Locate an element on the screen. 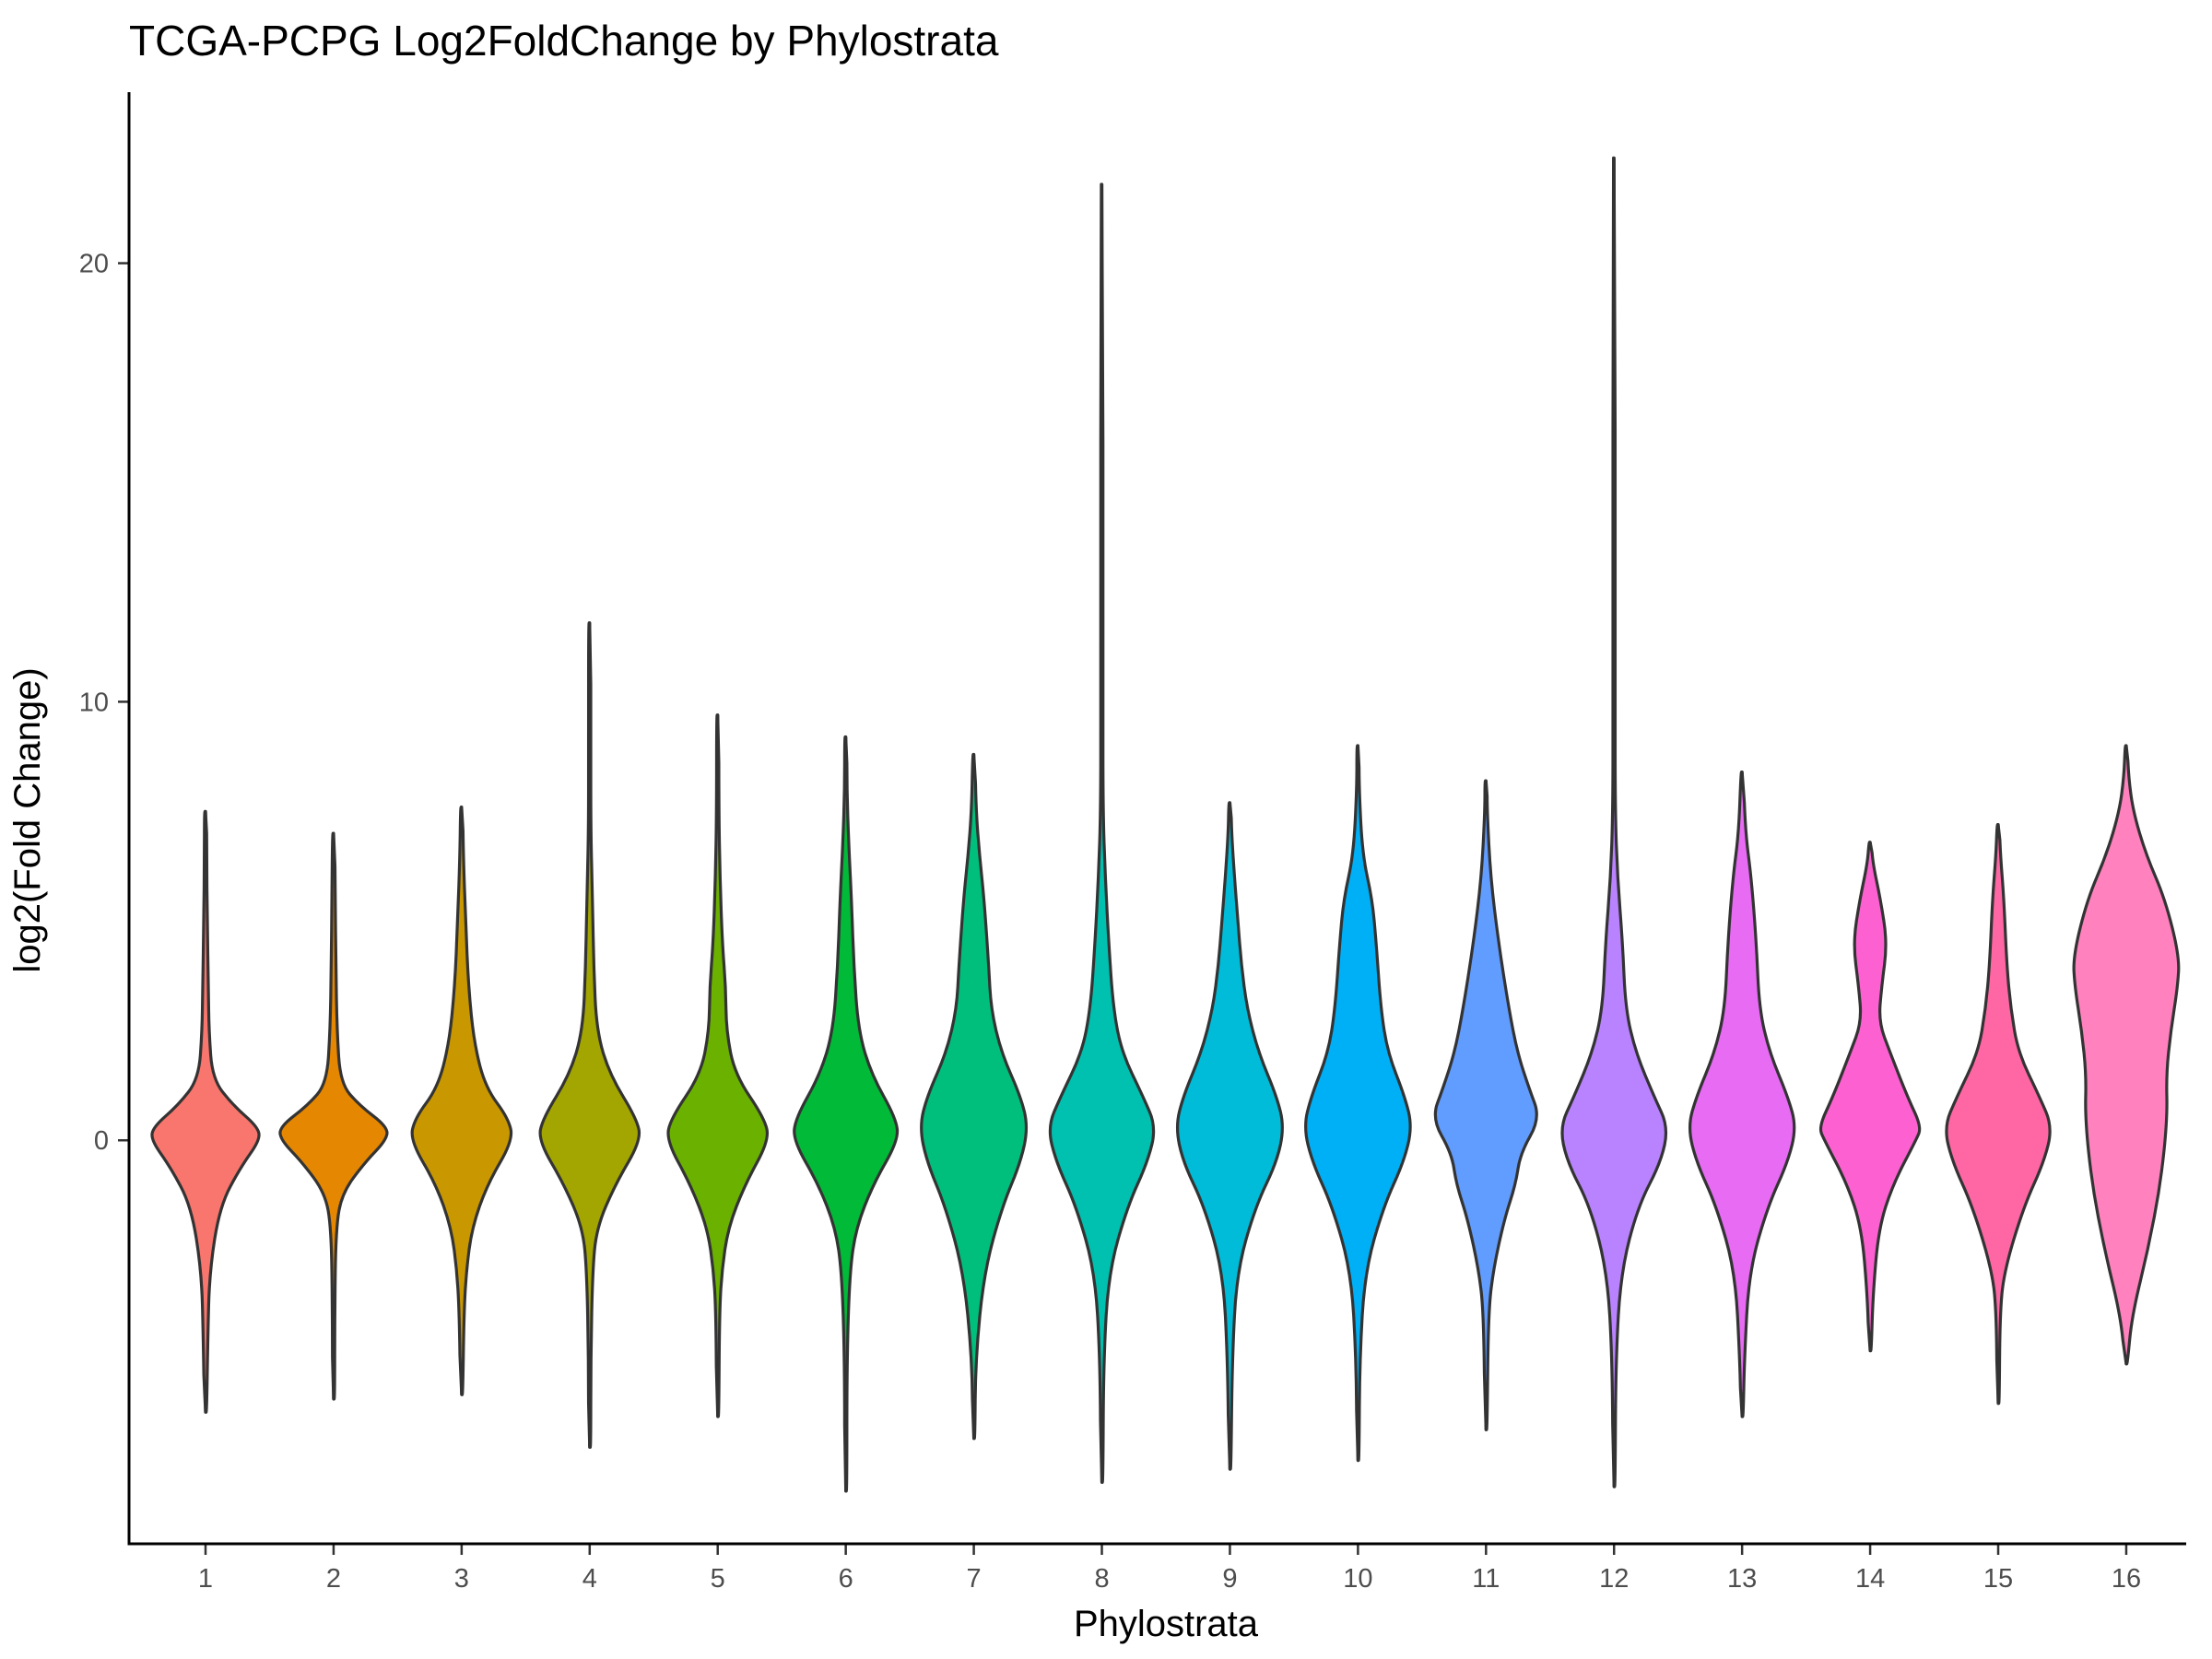 The width and height of the screenshot is (2212, 1659). y-axis-label: log2(Fold Change) is located at coordinates (27, 819).